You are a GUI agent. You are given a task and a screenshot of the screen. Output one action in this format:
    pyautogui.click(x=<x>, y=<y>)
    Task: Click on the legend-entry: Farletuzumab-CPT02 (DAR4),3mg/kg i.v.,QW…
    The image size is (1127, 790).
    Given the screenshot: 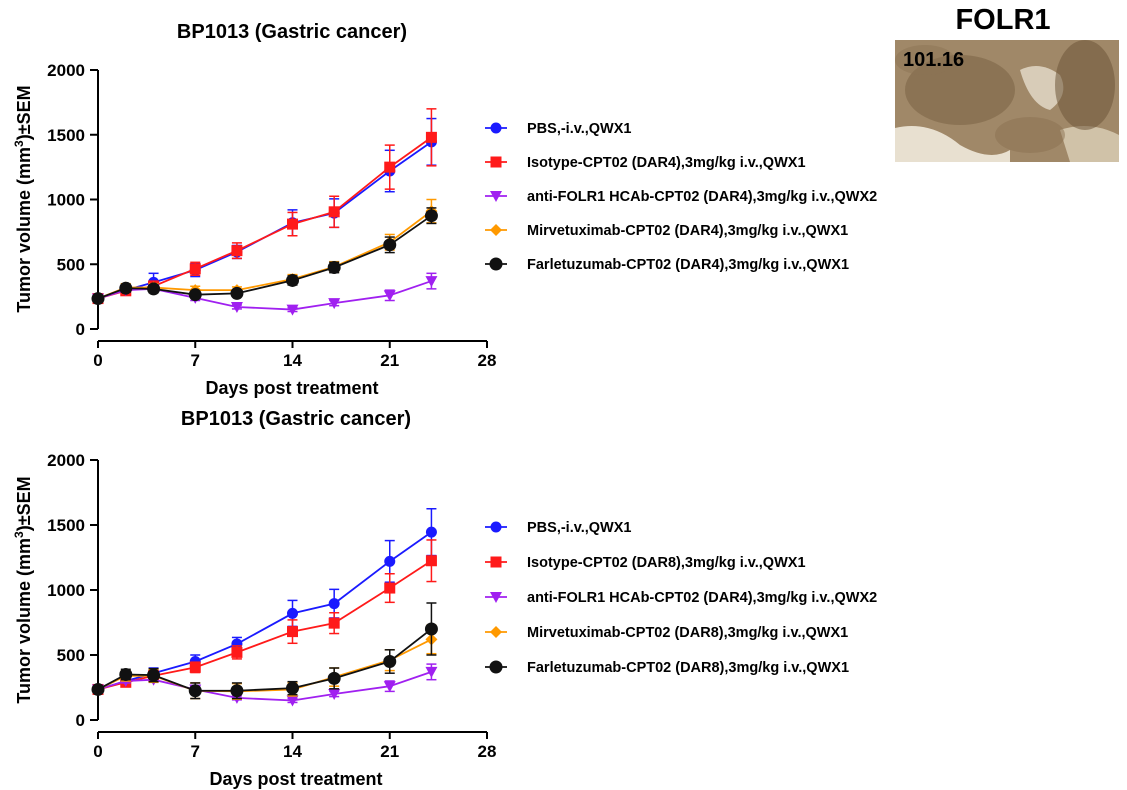 What is the action you would take?
    pyautogui.click(x=667, y=265)
    